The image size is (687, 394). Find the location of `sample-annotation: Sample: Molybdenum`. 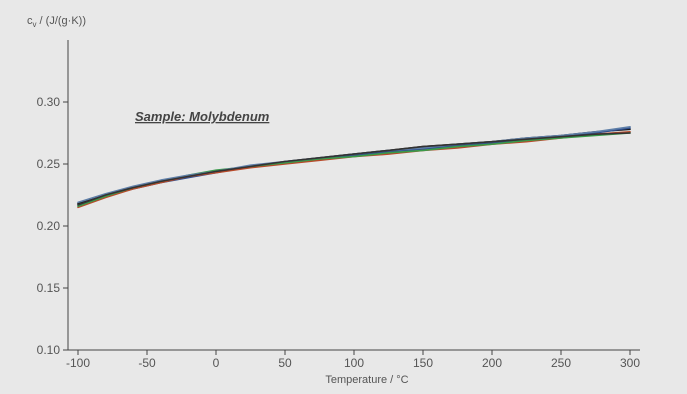

sample-annotation: Sample: Molybdenum is located at coordinates (202, 116).